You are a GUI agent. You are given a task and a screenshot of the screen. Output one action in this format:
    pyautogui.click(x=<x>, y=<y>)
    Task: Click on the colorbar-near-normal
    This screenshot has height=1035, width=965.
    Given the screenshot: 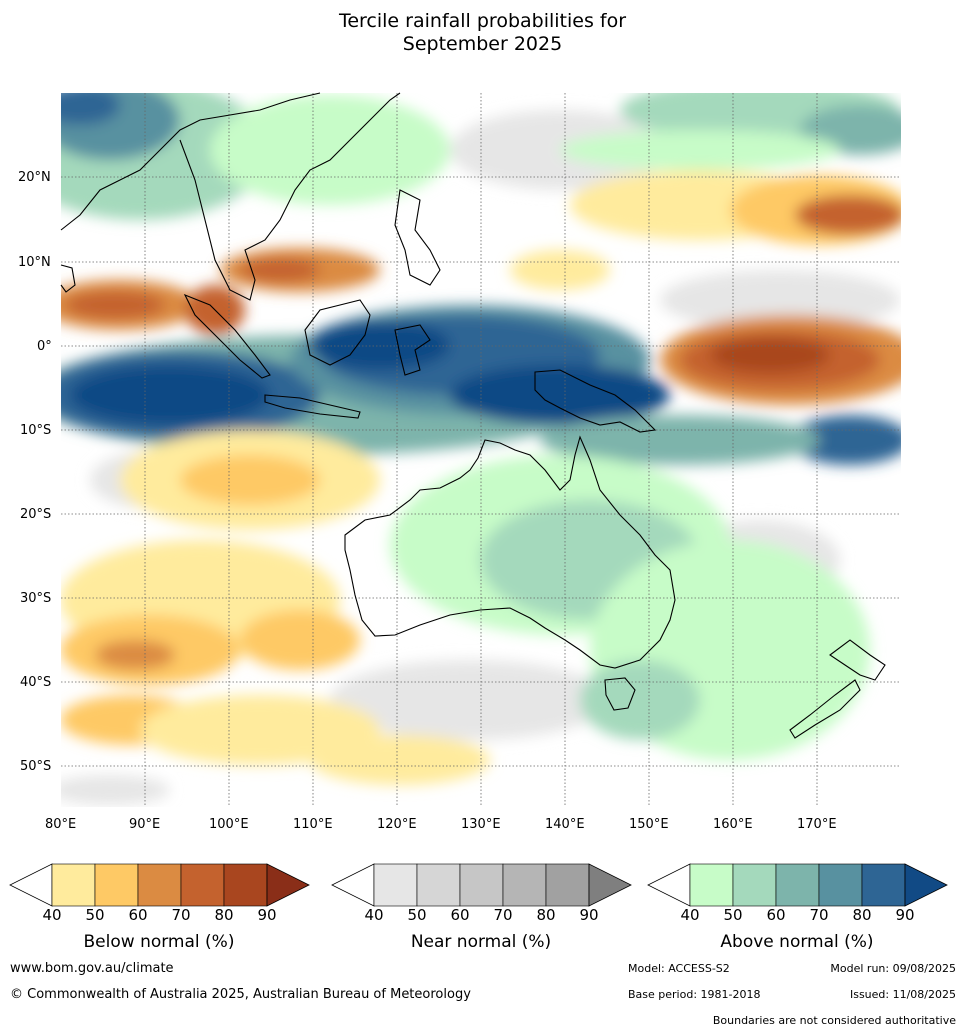 What is the action you would take?
    pyautogui.click(x=481, y=885)
    